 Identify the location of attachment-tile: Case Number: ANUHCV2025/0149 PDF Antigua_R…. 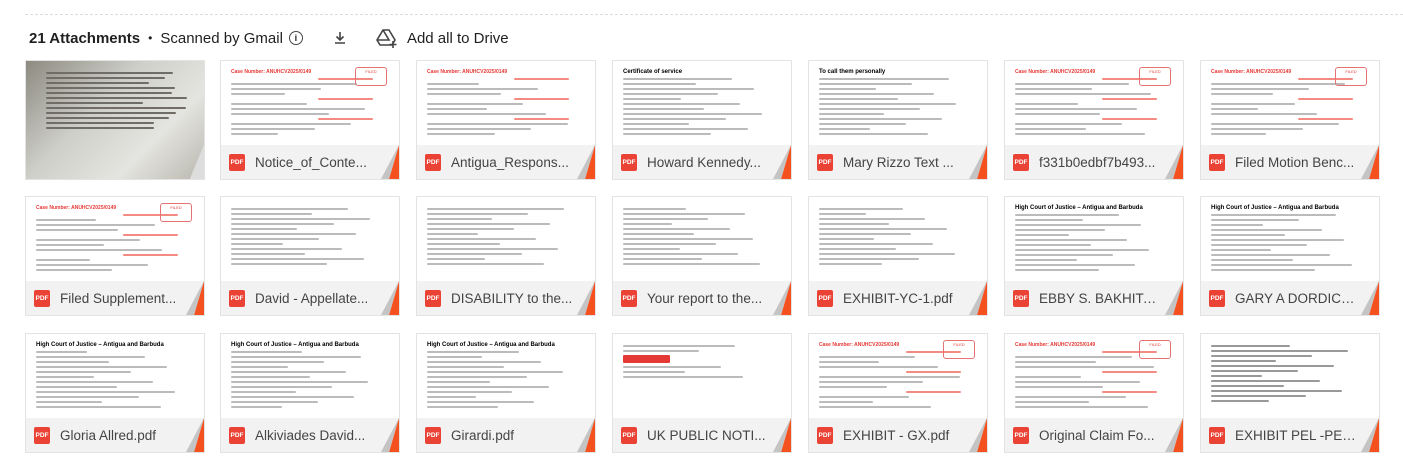
(506, 120).